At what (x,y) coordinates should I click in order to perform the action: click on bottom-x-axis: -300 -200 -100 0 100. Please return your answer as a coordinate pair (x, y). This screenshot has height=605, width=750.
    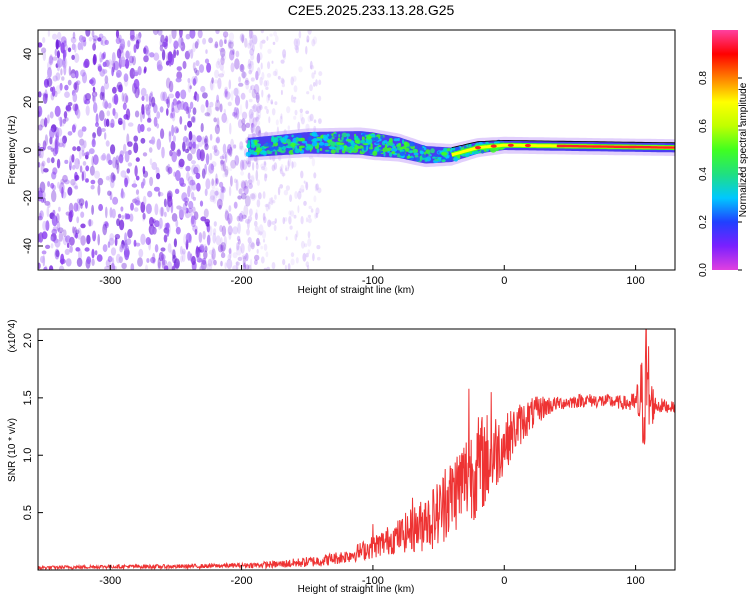
    Looking at the image, I should click on (372, 576).